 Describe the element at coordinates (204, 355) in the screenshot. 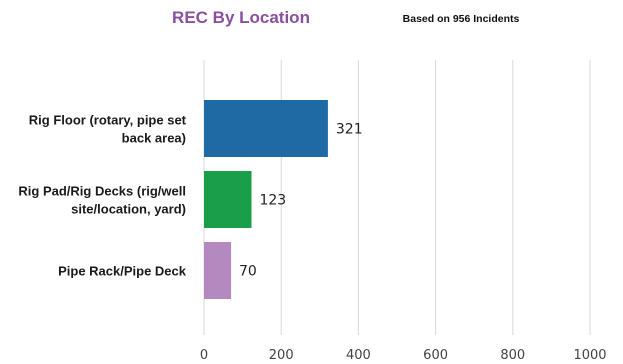

I see `x-tick-label: 0` at that location.